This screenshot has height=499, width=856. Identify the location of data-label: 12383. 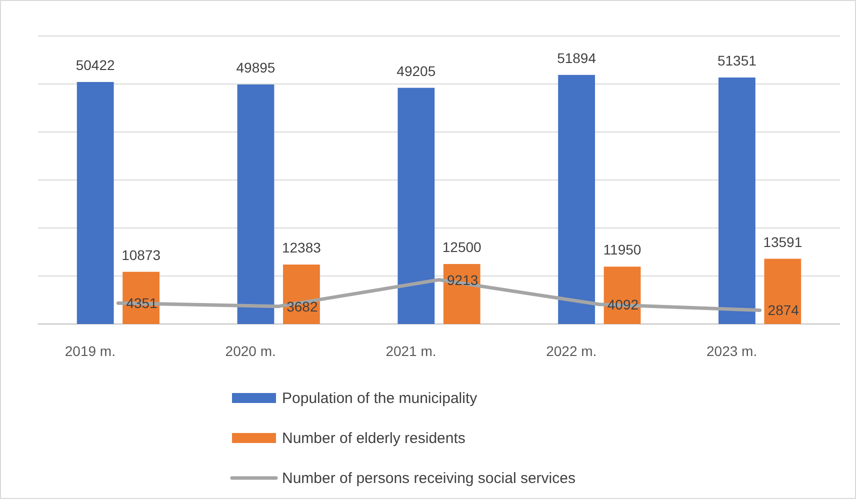
(302, 248).